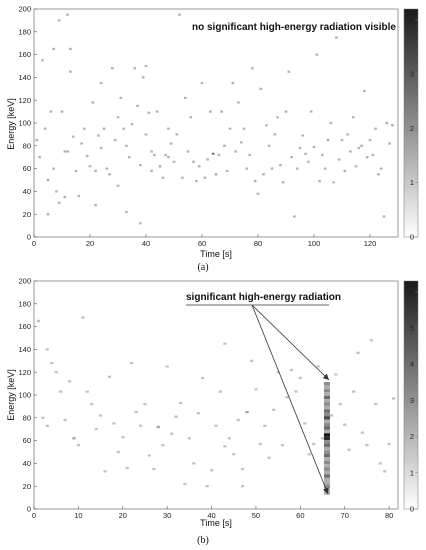 This screenshot has height=550, width=426. I want to click on x-tick-label: 30, so click(167, 515).